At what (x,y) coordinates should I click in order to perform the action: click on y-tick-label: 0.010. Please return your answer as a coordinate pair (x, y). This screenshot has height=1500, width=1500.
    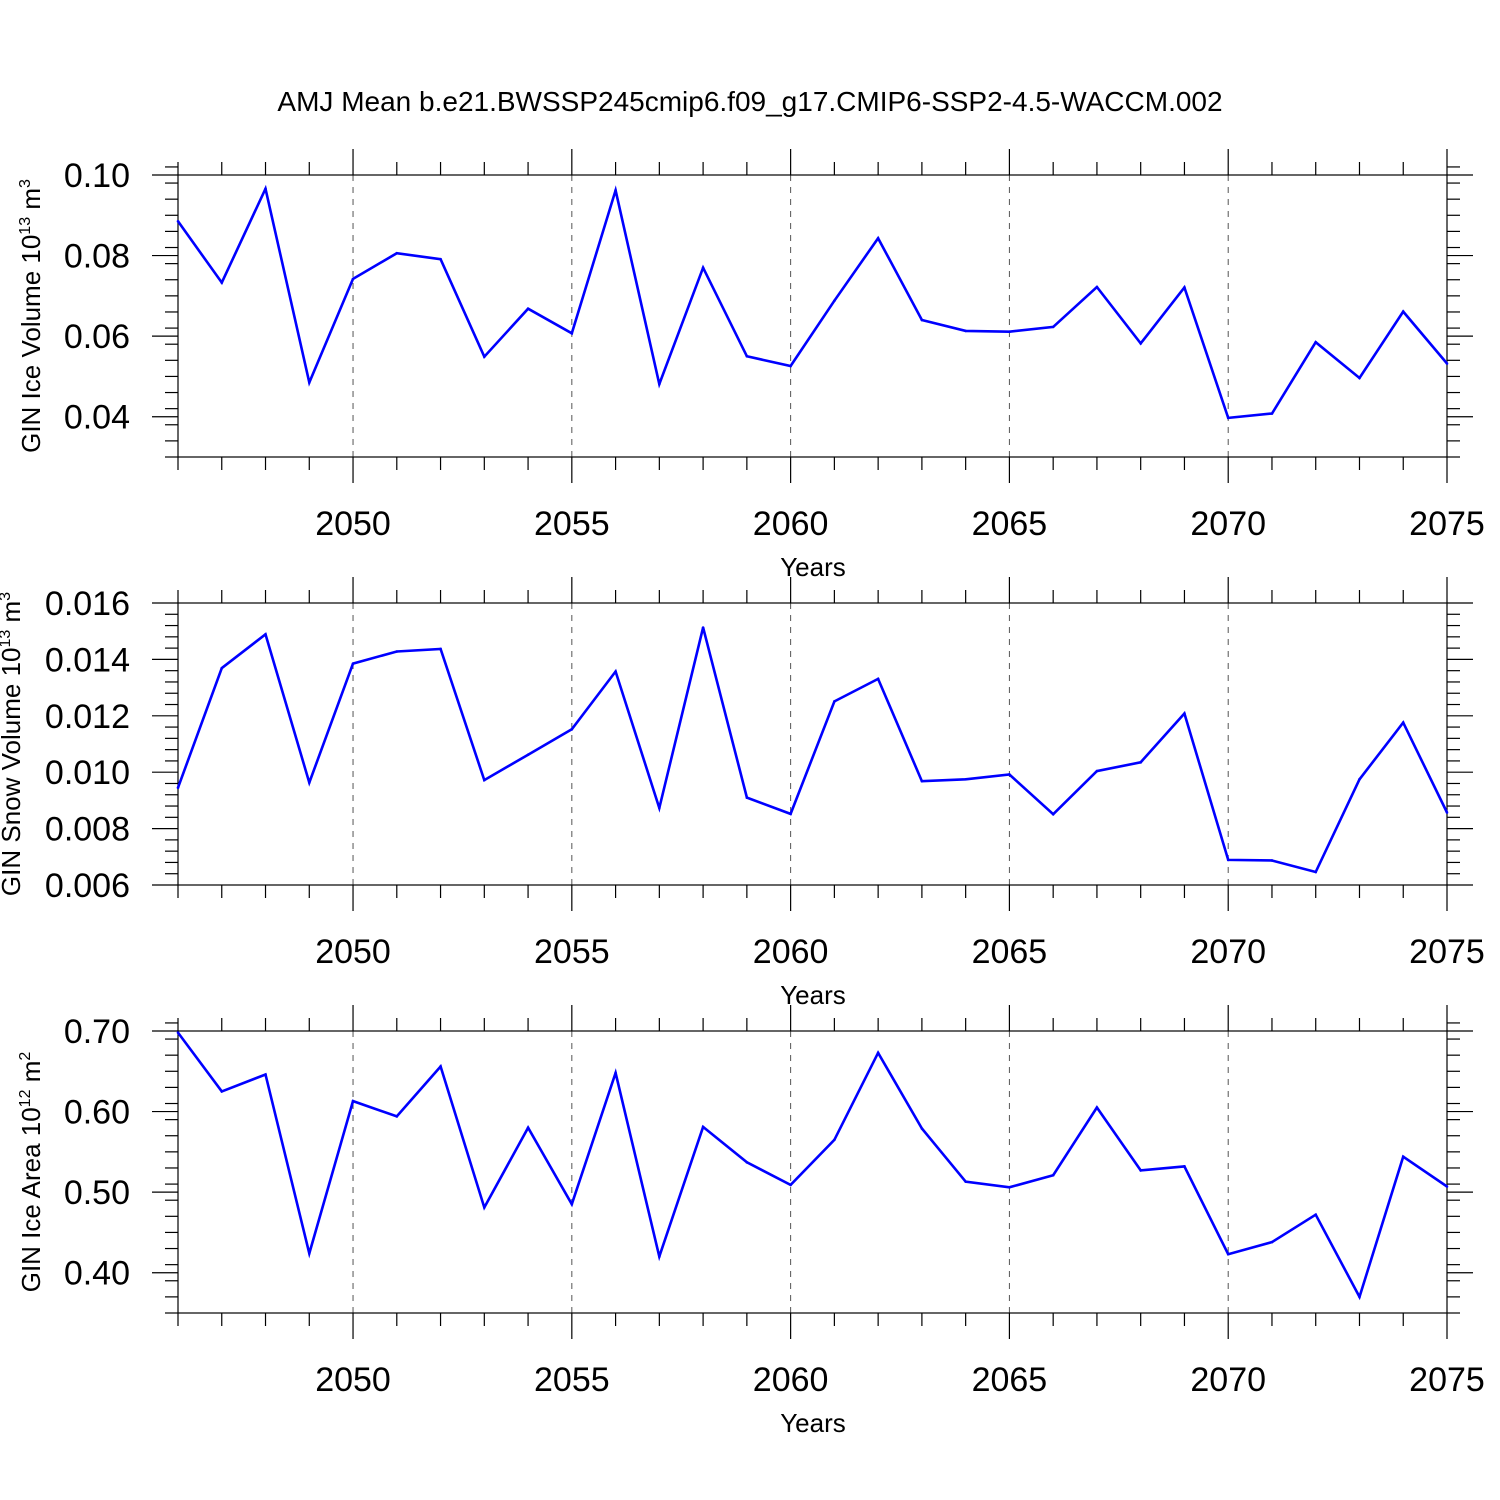
    Looking at the image, I should click on (87, 773).